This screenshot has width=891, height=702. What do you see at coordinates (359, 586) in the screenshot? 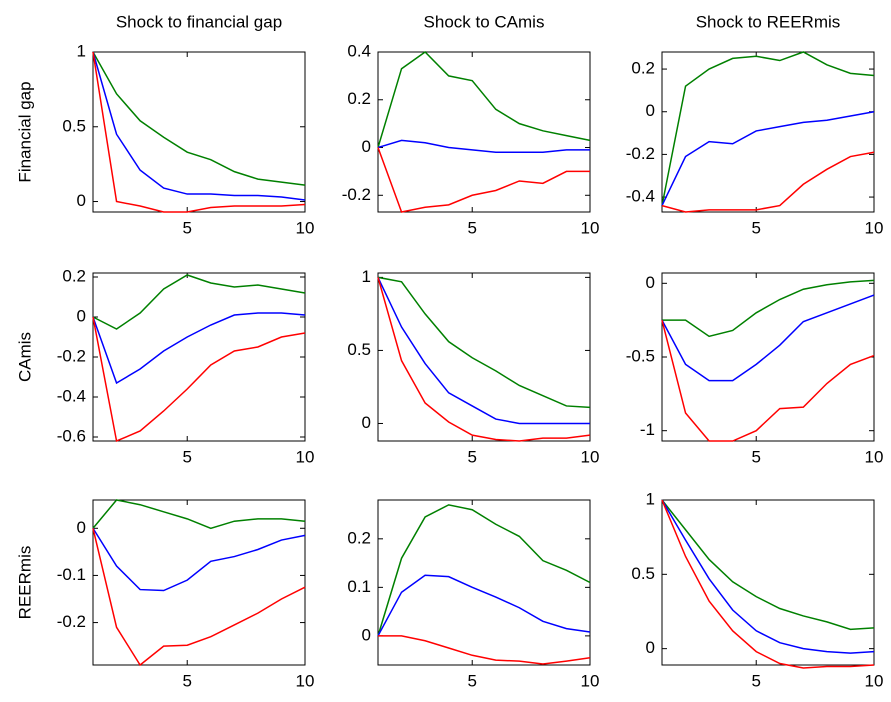
I see `y-tick-label: 0.1` at bounding box center [359, 586].